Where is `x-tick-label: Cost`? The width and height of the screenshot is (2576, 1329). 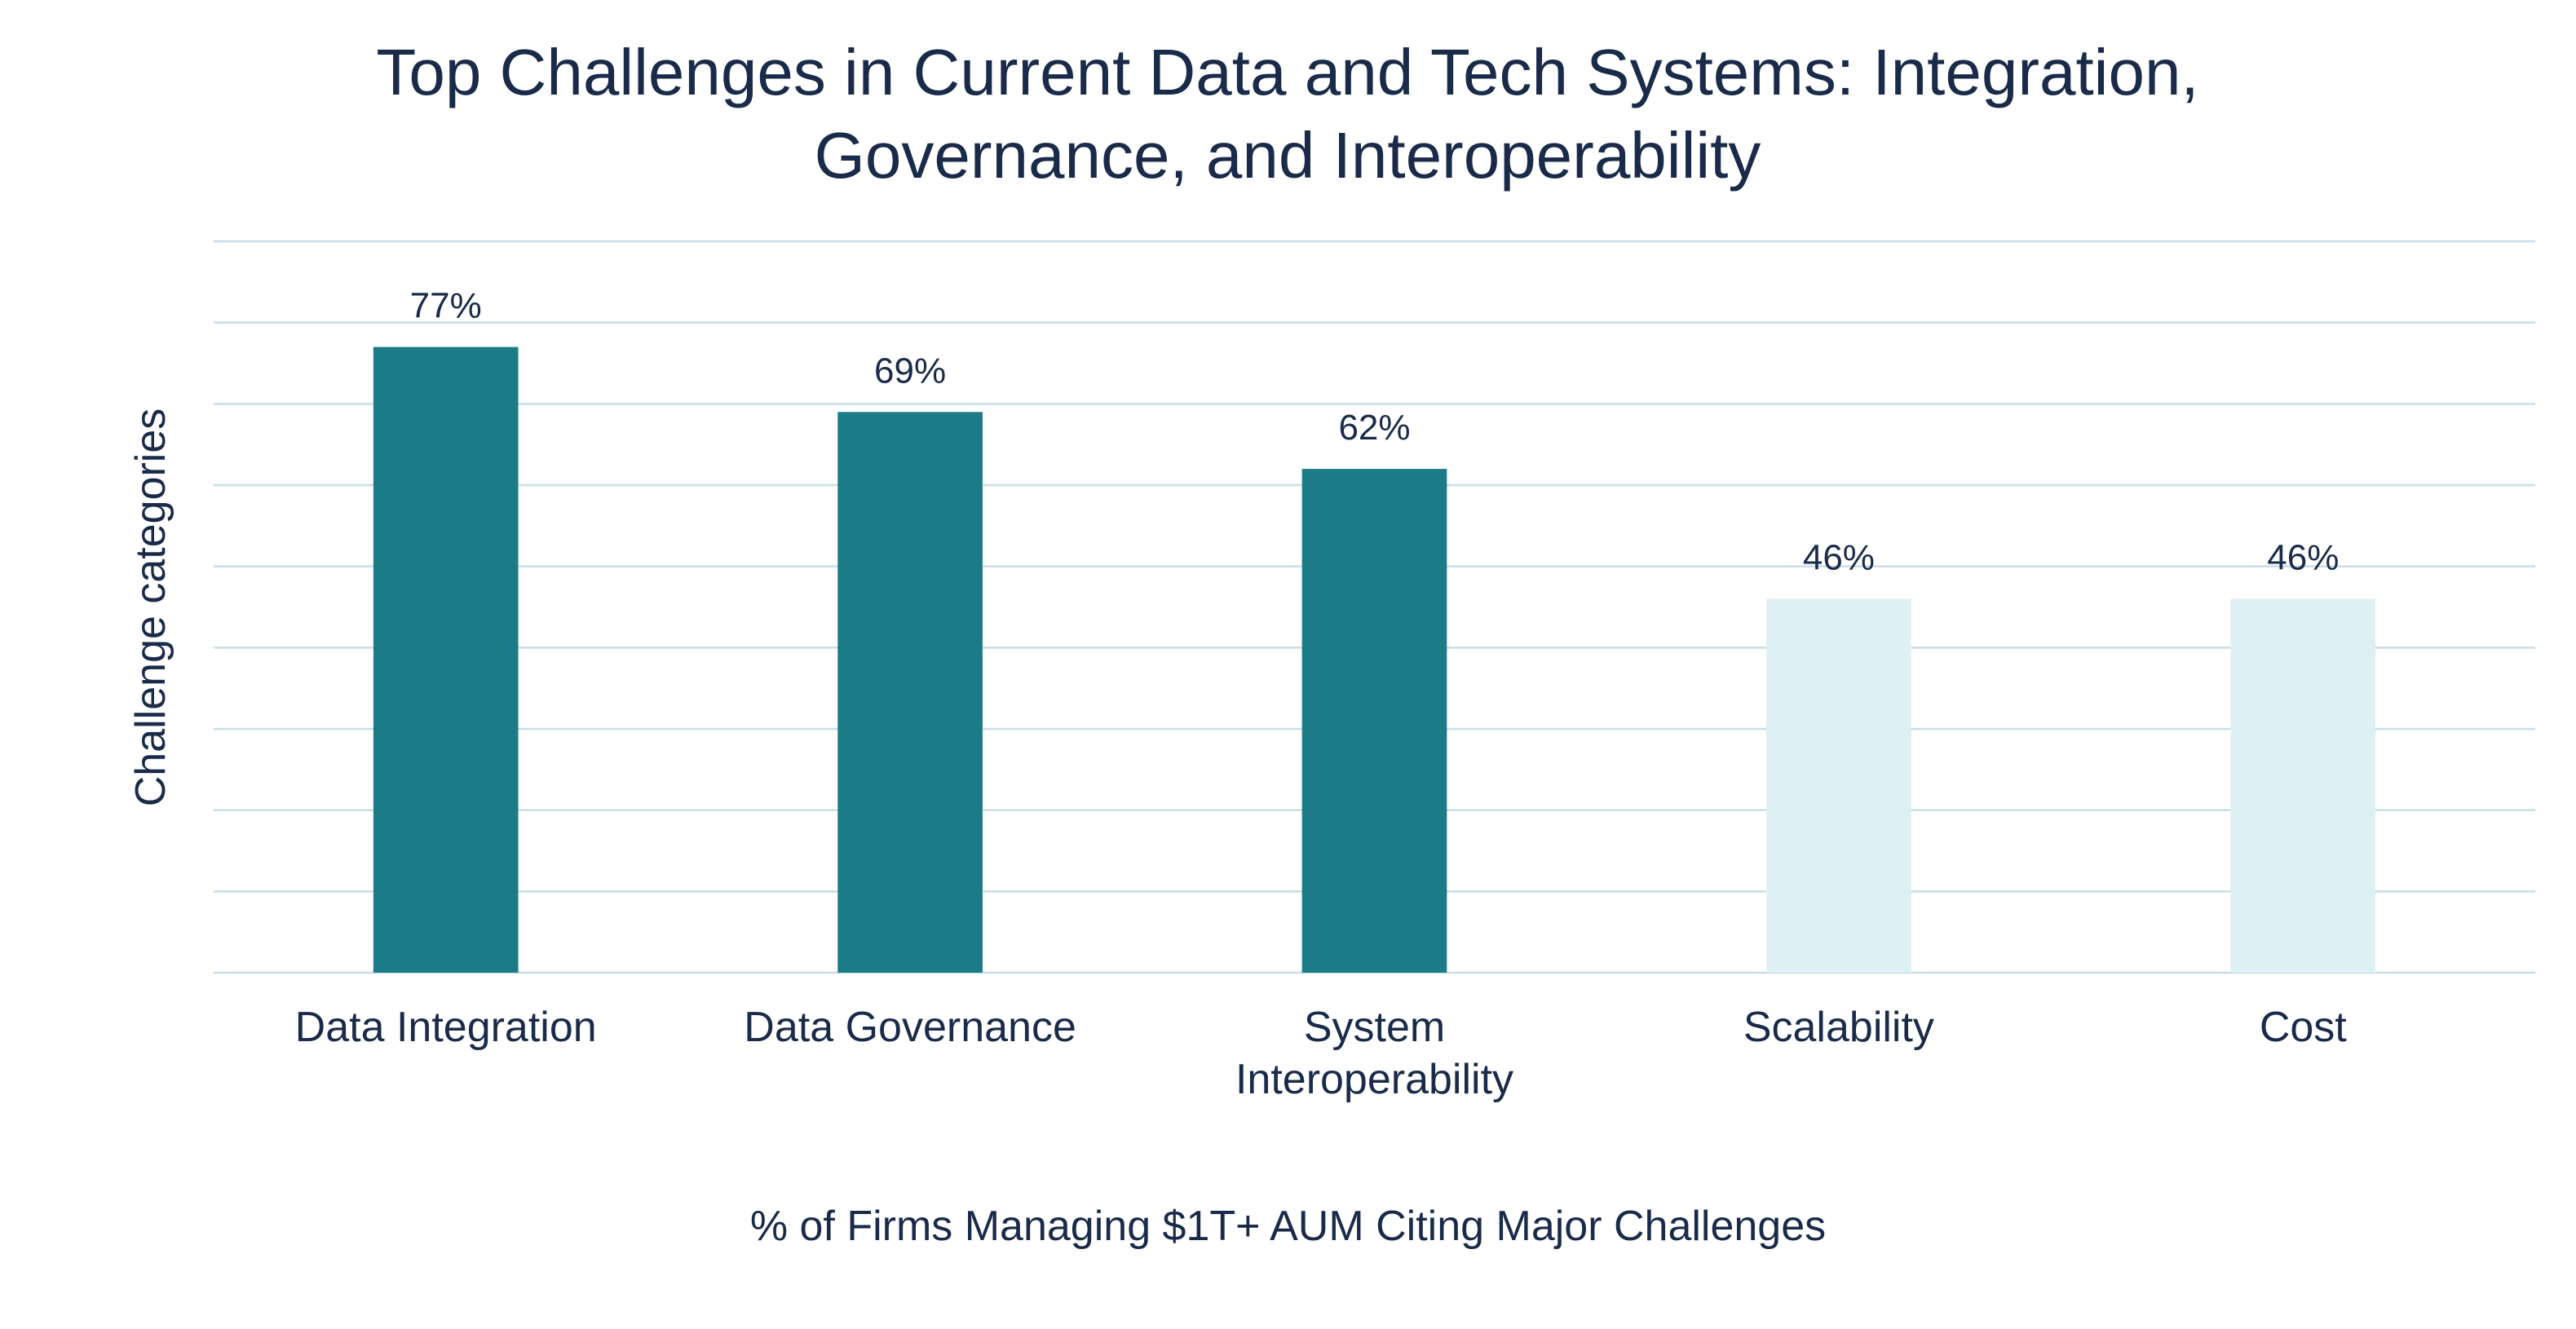 x-tick-label: Cost is located at coordinates (2303, 1027).